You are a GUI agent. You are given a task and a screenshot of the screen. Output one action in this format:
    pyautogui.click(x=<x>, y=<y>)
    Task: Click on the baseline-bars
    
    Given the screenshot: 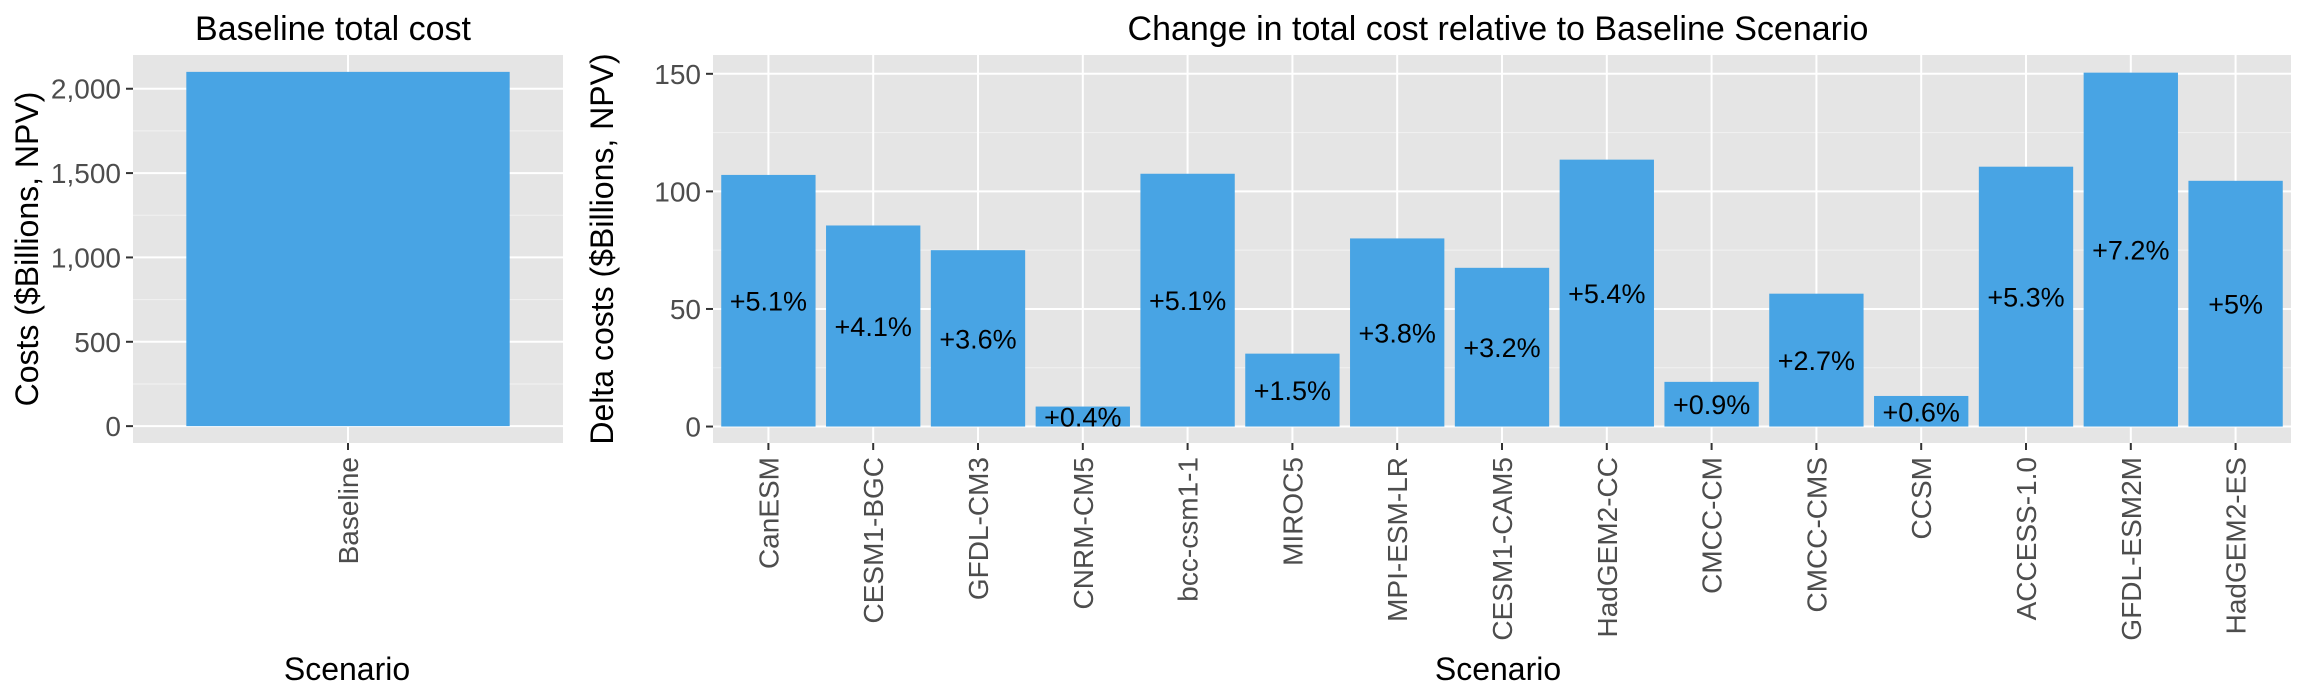 What is the action you would take?
    pyautogui.click(x=348, y=249)
    